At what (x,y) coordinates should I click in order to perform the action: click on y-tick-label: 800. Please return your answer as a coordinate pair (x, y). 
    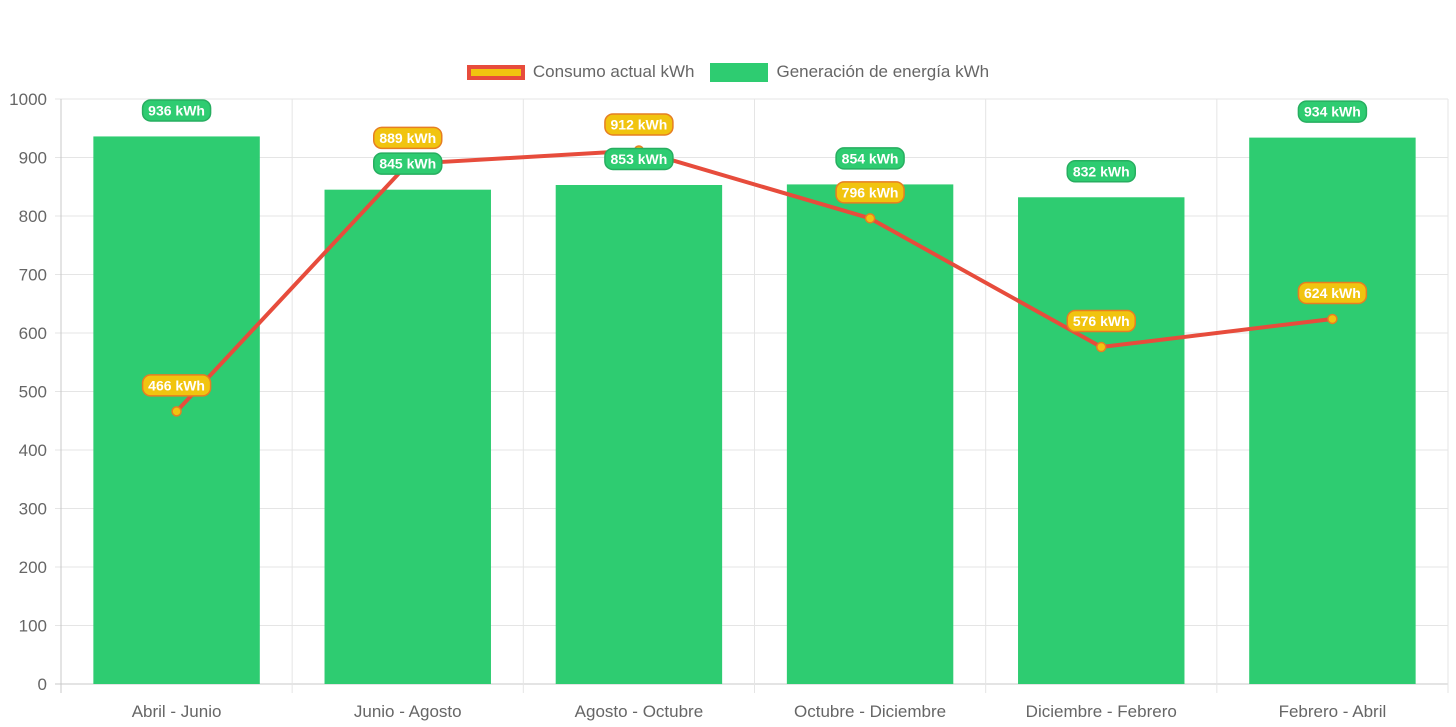
    Looking at the image, I should click on (33, 216).